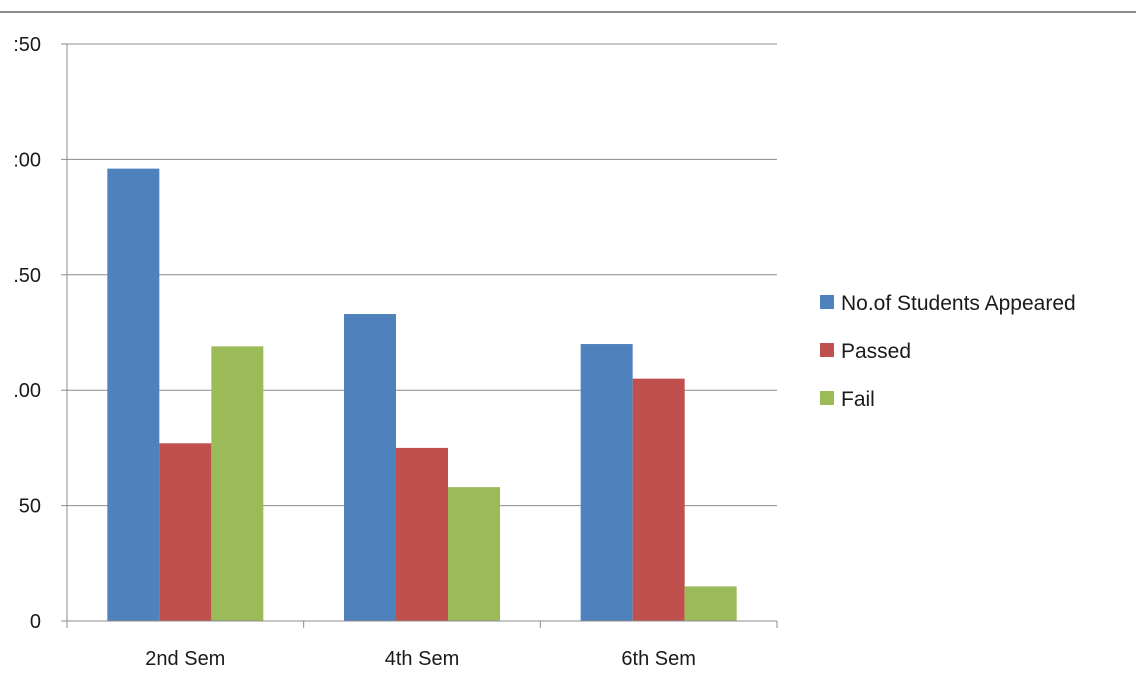 The width and height of the screenshot is (1136, 687). I want to click on bar-no-of-students-appeared-2nd-sem, so click(133, 394).